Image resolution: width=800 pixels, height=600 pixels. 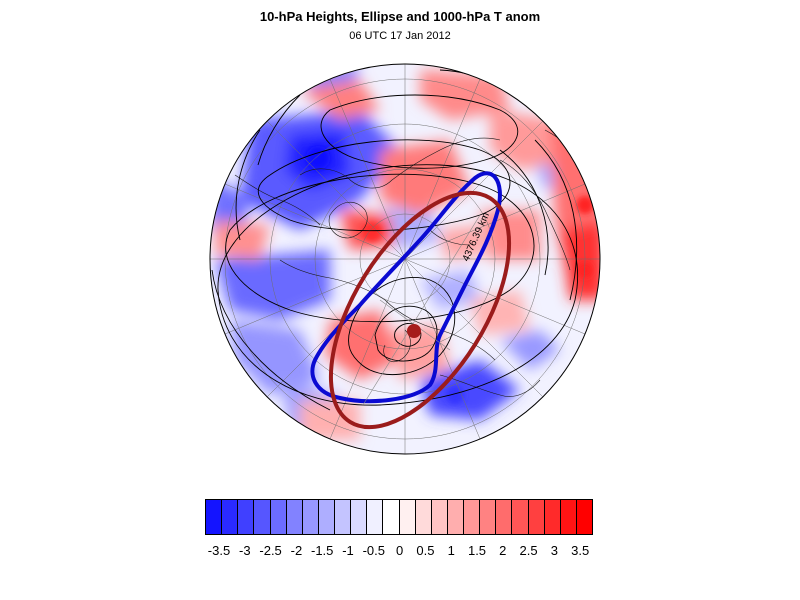 I want to click on colorbar-label: 1.5, so click(x=477, y=550).